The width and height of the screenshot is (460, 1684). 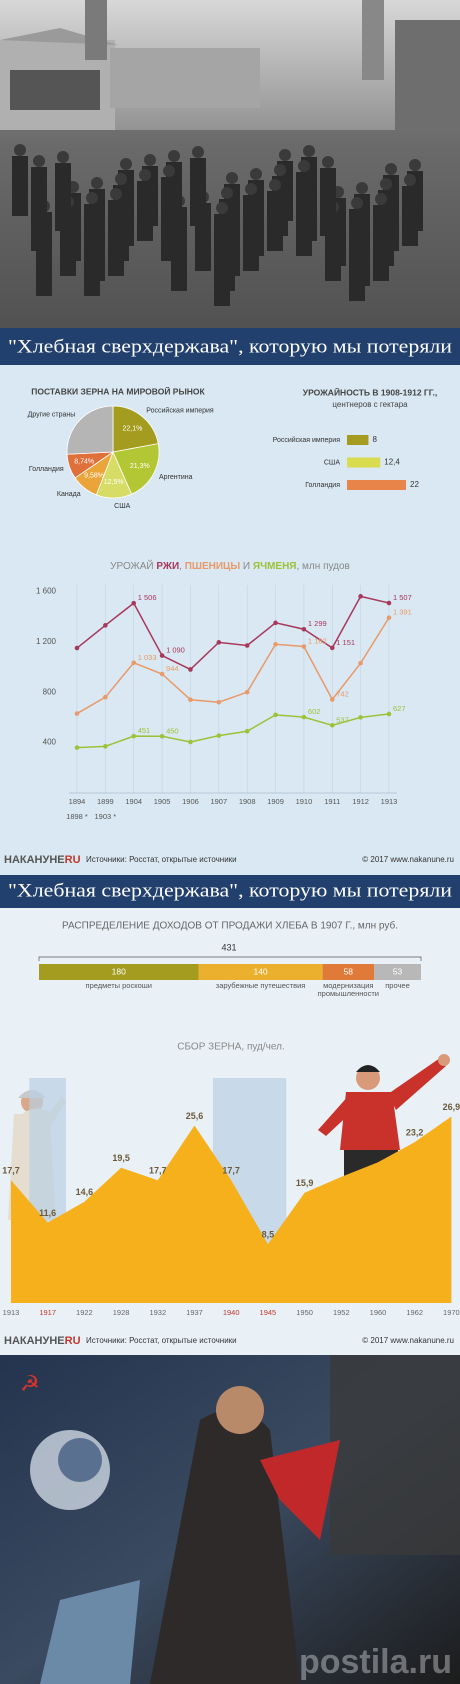 I want to click on x-note: 1898 *, so click(x=77, y=816).